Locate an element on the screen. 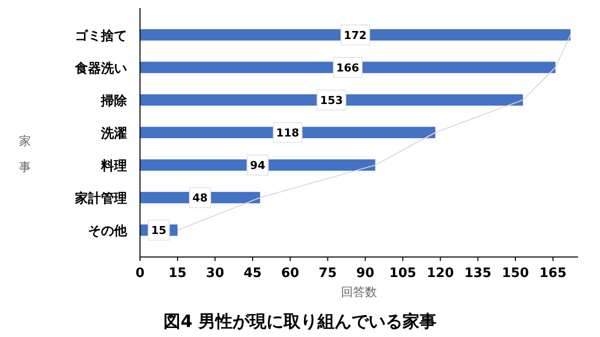 Image resolution: width=600 pixels, height=337 pixels. data-label: 153 is located at coordinates (331, 100).